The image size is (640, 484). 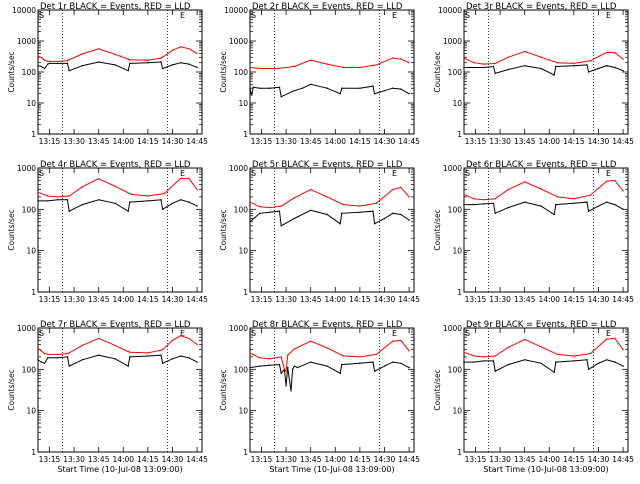 I want to click on panel-title: Det 1r BLACK = Events, RED = LLD, so click(x=115, y=7).